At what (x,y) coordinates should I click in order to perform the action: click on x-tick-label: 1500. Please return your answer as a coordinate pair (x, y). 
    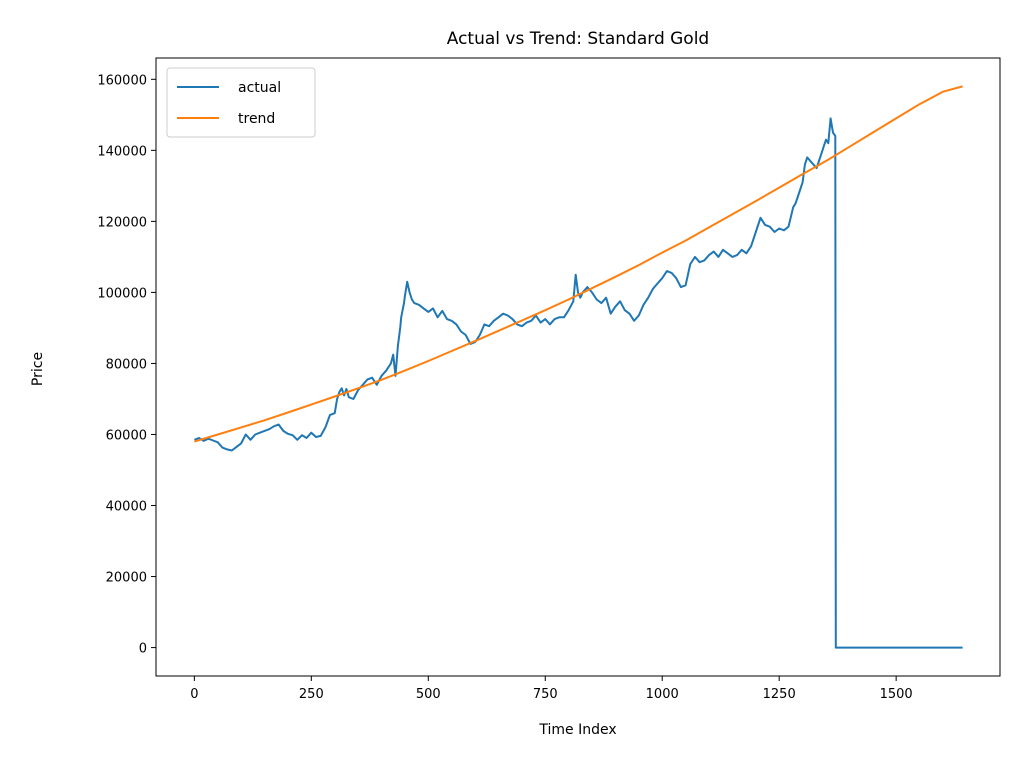
    Looking at the image, I should click on (896, 694).